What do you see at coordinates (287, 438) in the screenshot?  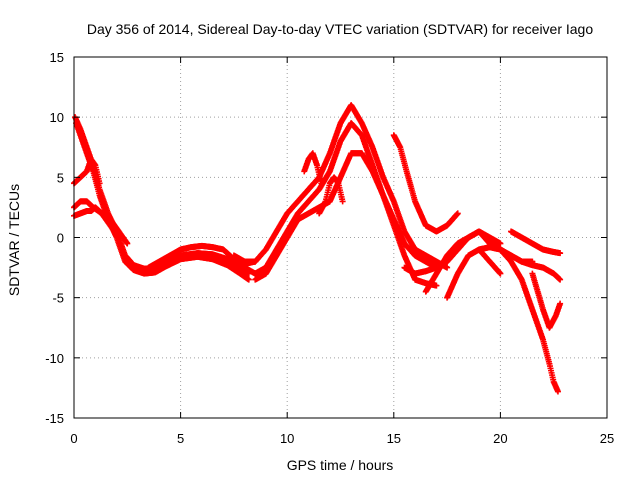 I see `x-tick-label: 10` at bounding box center [287, 438].